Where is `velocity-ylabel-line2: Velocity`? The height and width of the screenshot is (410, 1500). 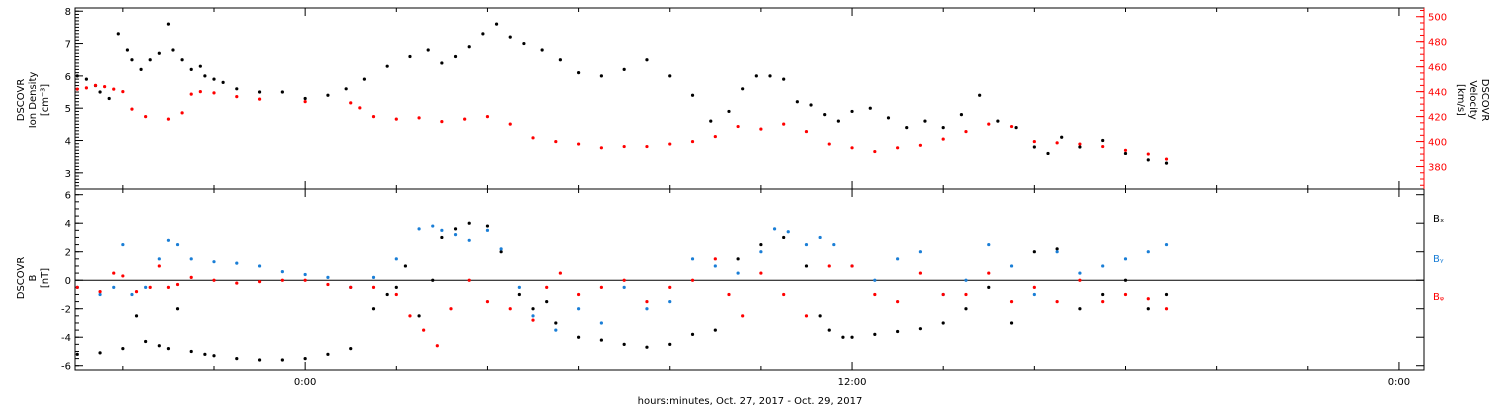 velocity-ylabel-line2: Velocity is located at coordinates (1472, 99).